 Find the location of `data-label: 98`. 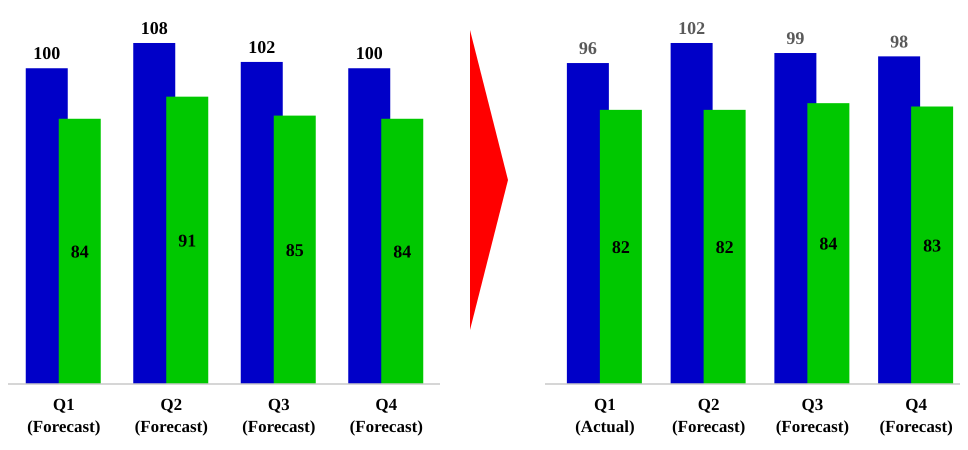

data-label: 98 is located at coordinates (899, 41).